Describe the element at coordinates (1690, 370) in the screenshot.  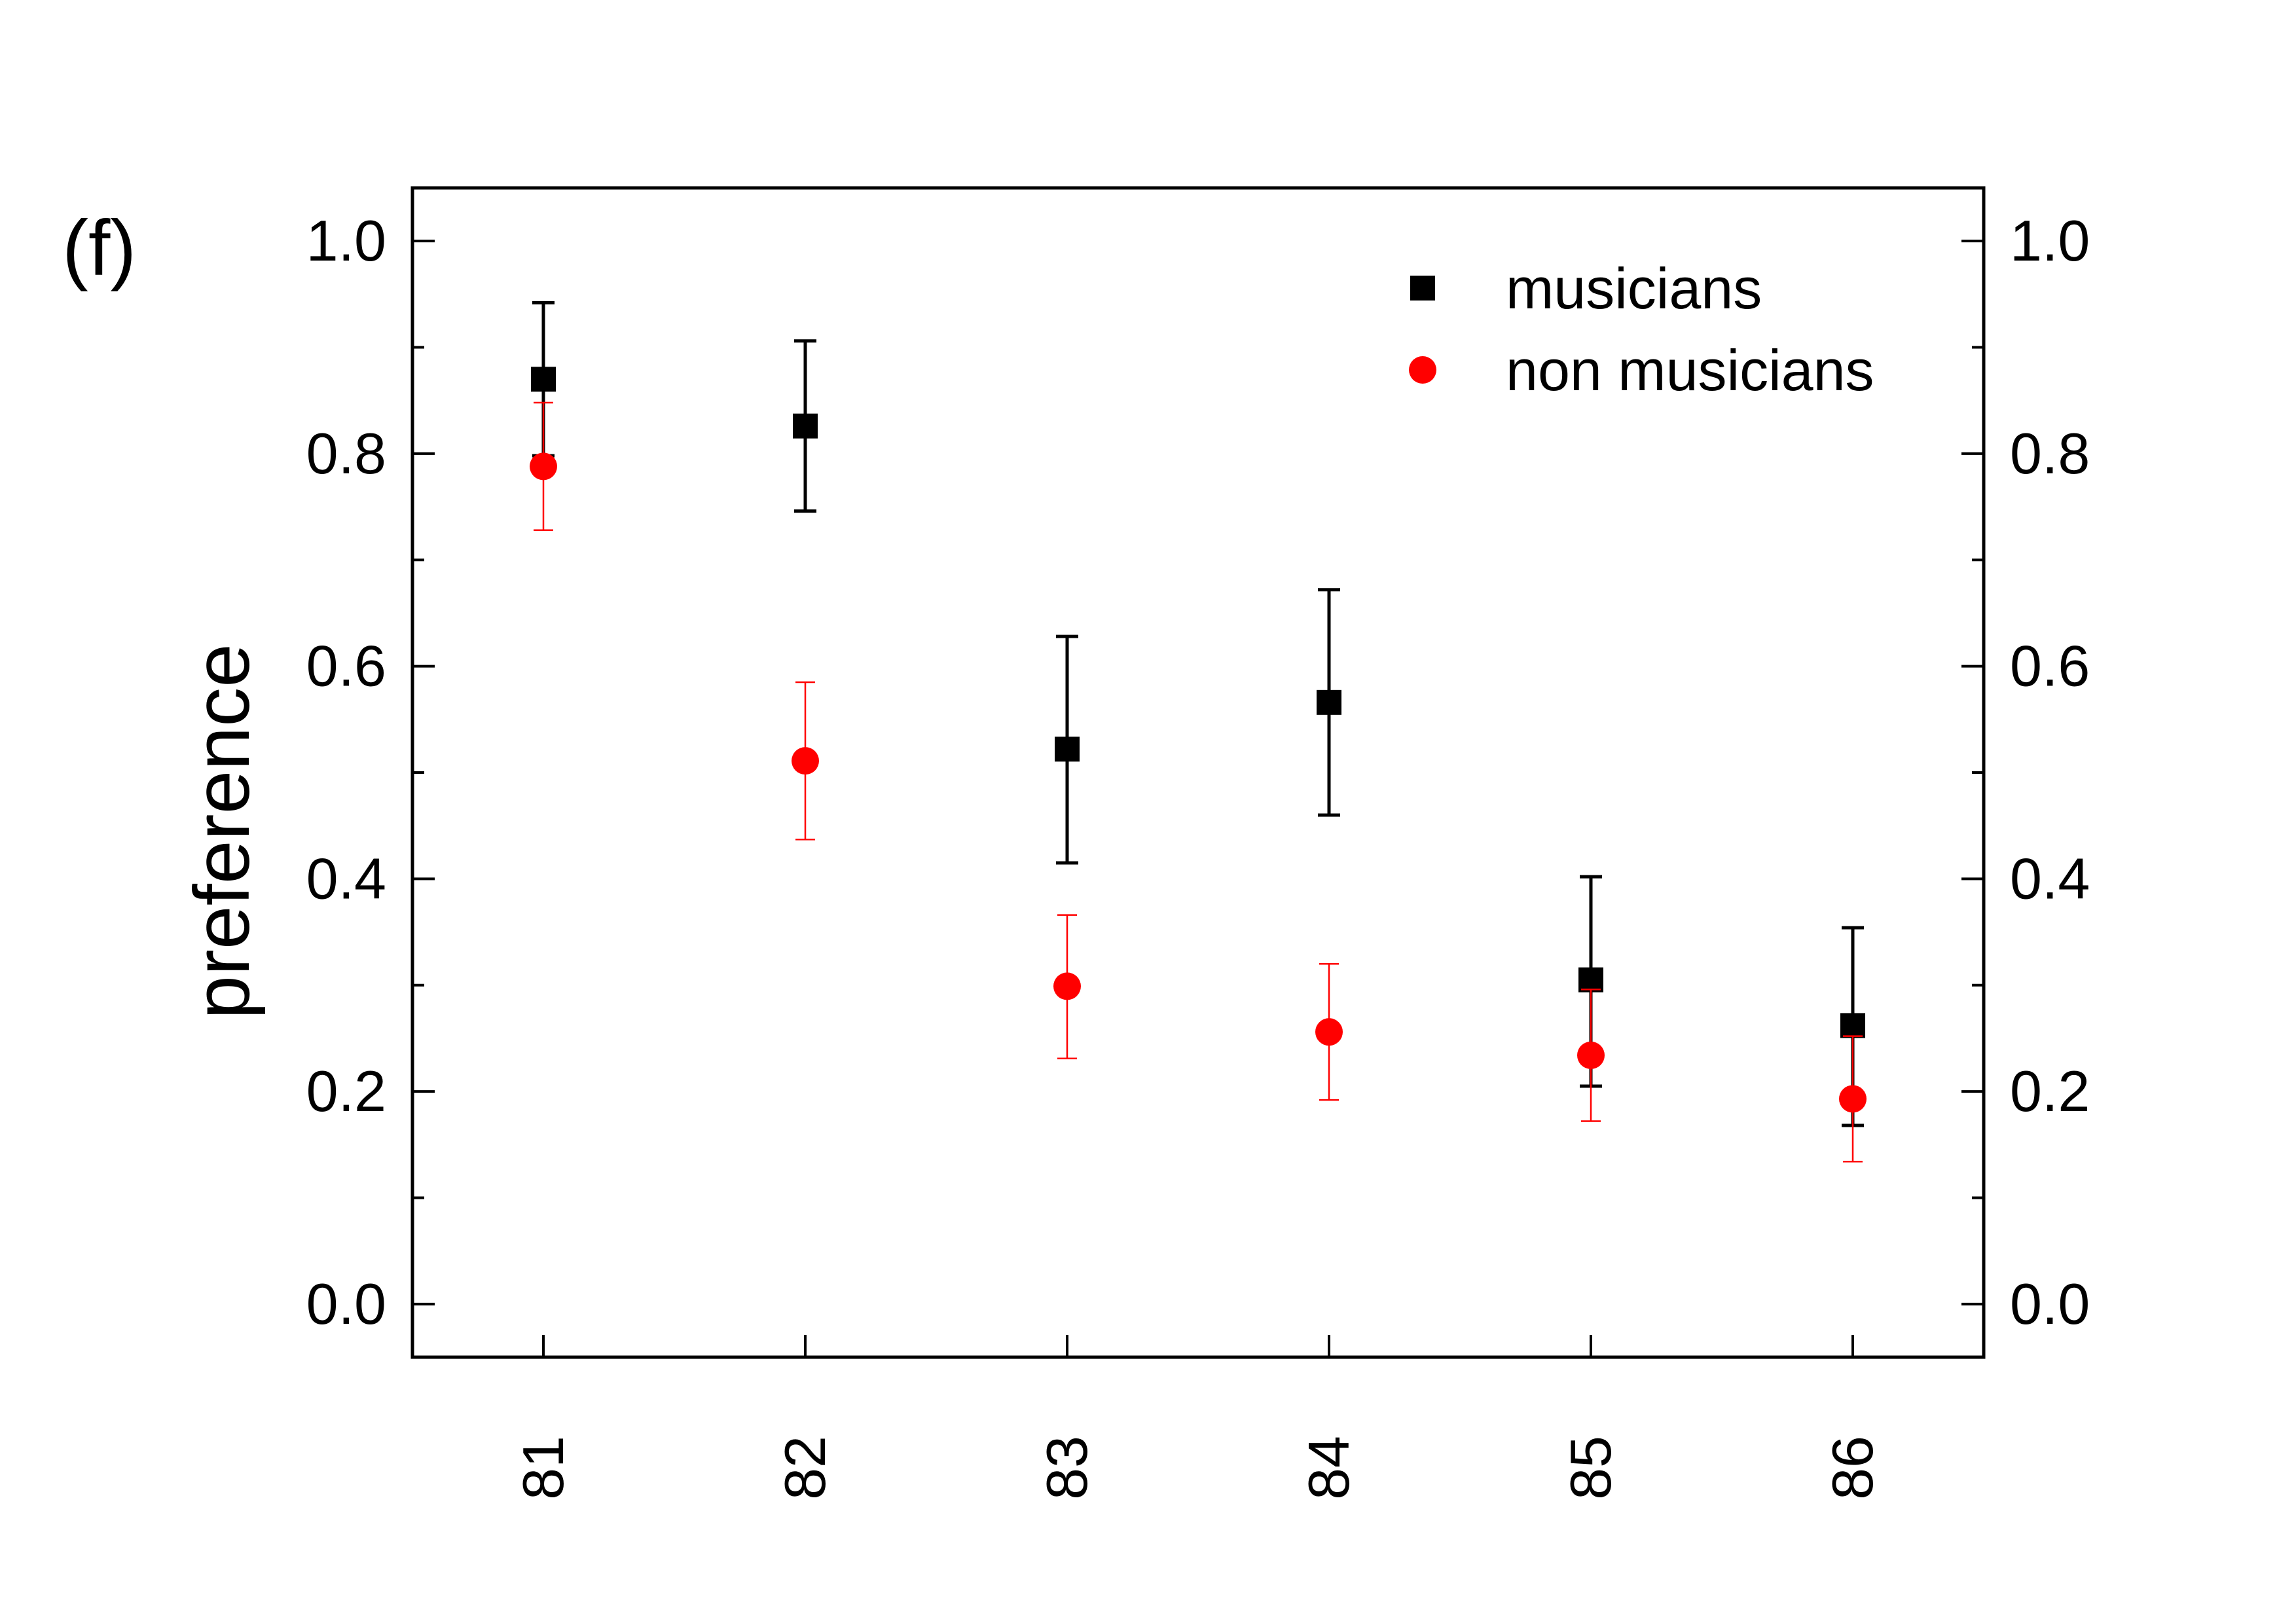
I see `legend-label: non musicians` at that location.